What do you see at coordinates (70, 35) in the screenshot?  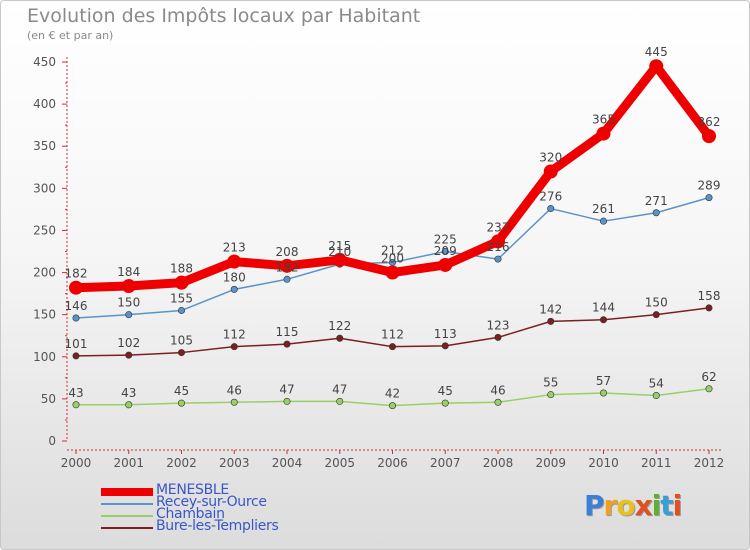 I see `chart-subtitle: (en € et par an)` at bounding box center [70, 35].